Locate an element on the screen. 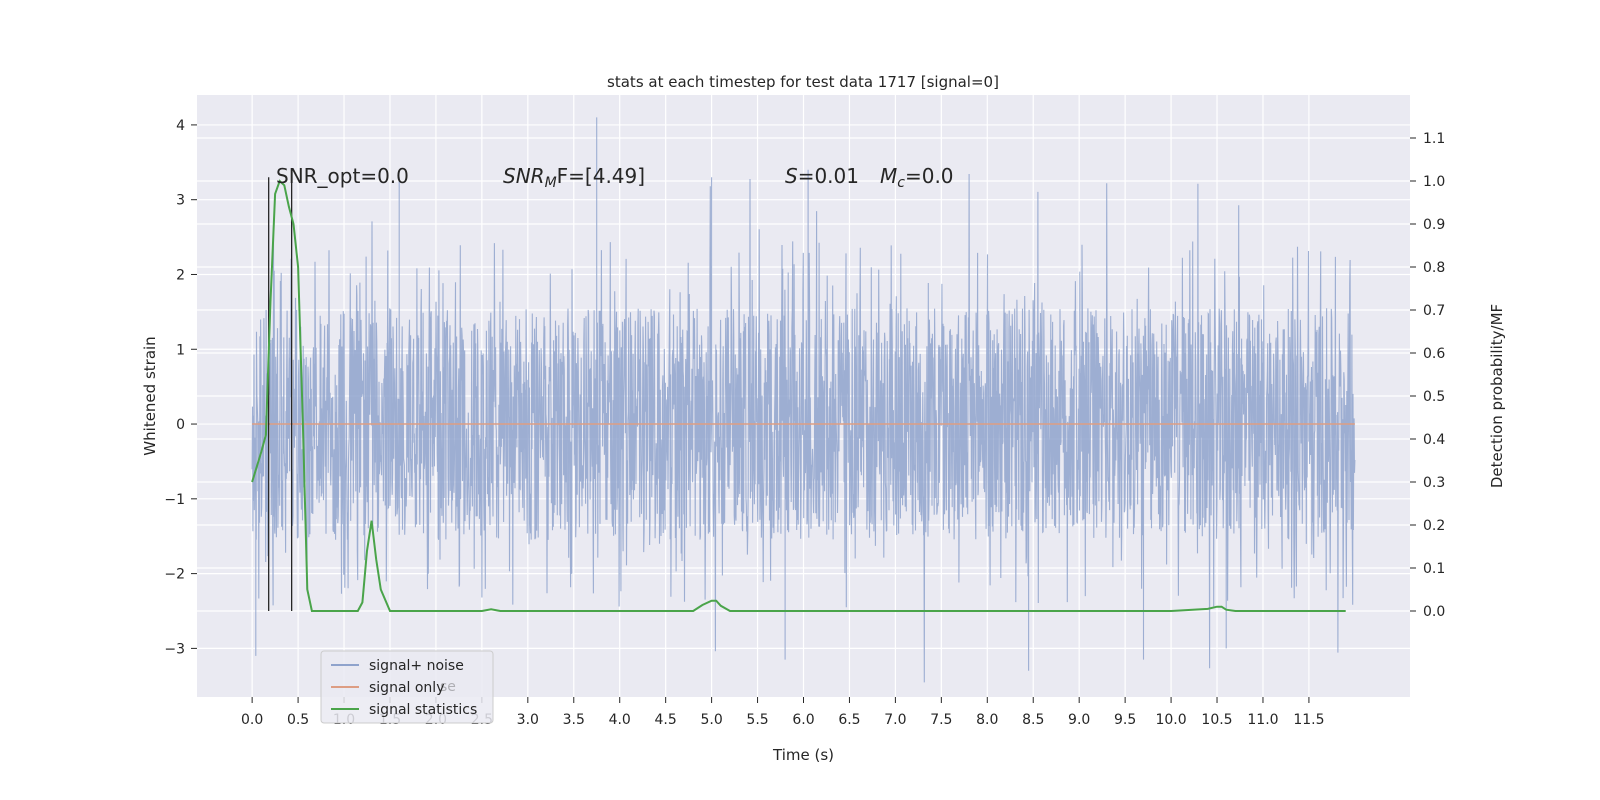 The width and height of the screenshot is (1600, 800). x-axis-label: Time (s) is located at coordinates (803, 755).